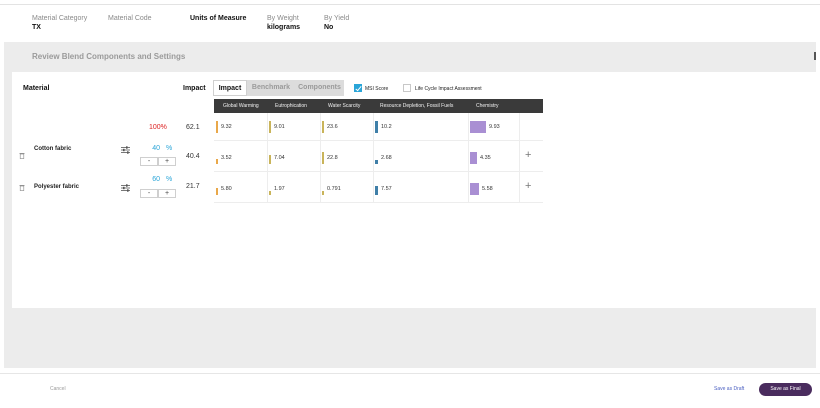  Describe the element at coordinates (386, 127) in the screenshot. I see `impact-value-total-3: 10.2` at that location.